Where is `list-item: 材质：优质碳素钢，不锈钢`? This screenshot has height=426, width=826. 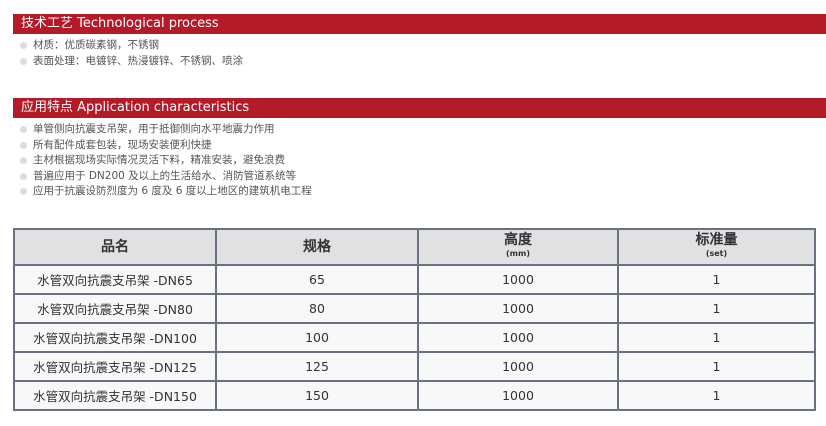
list-item: 材质：优质碳素钢，不锈钢 is located at coordinates (131, 46).